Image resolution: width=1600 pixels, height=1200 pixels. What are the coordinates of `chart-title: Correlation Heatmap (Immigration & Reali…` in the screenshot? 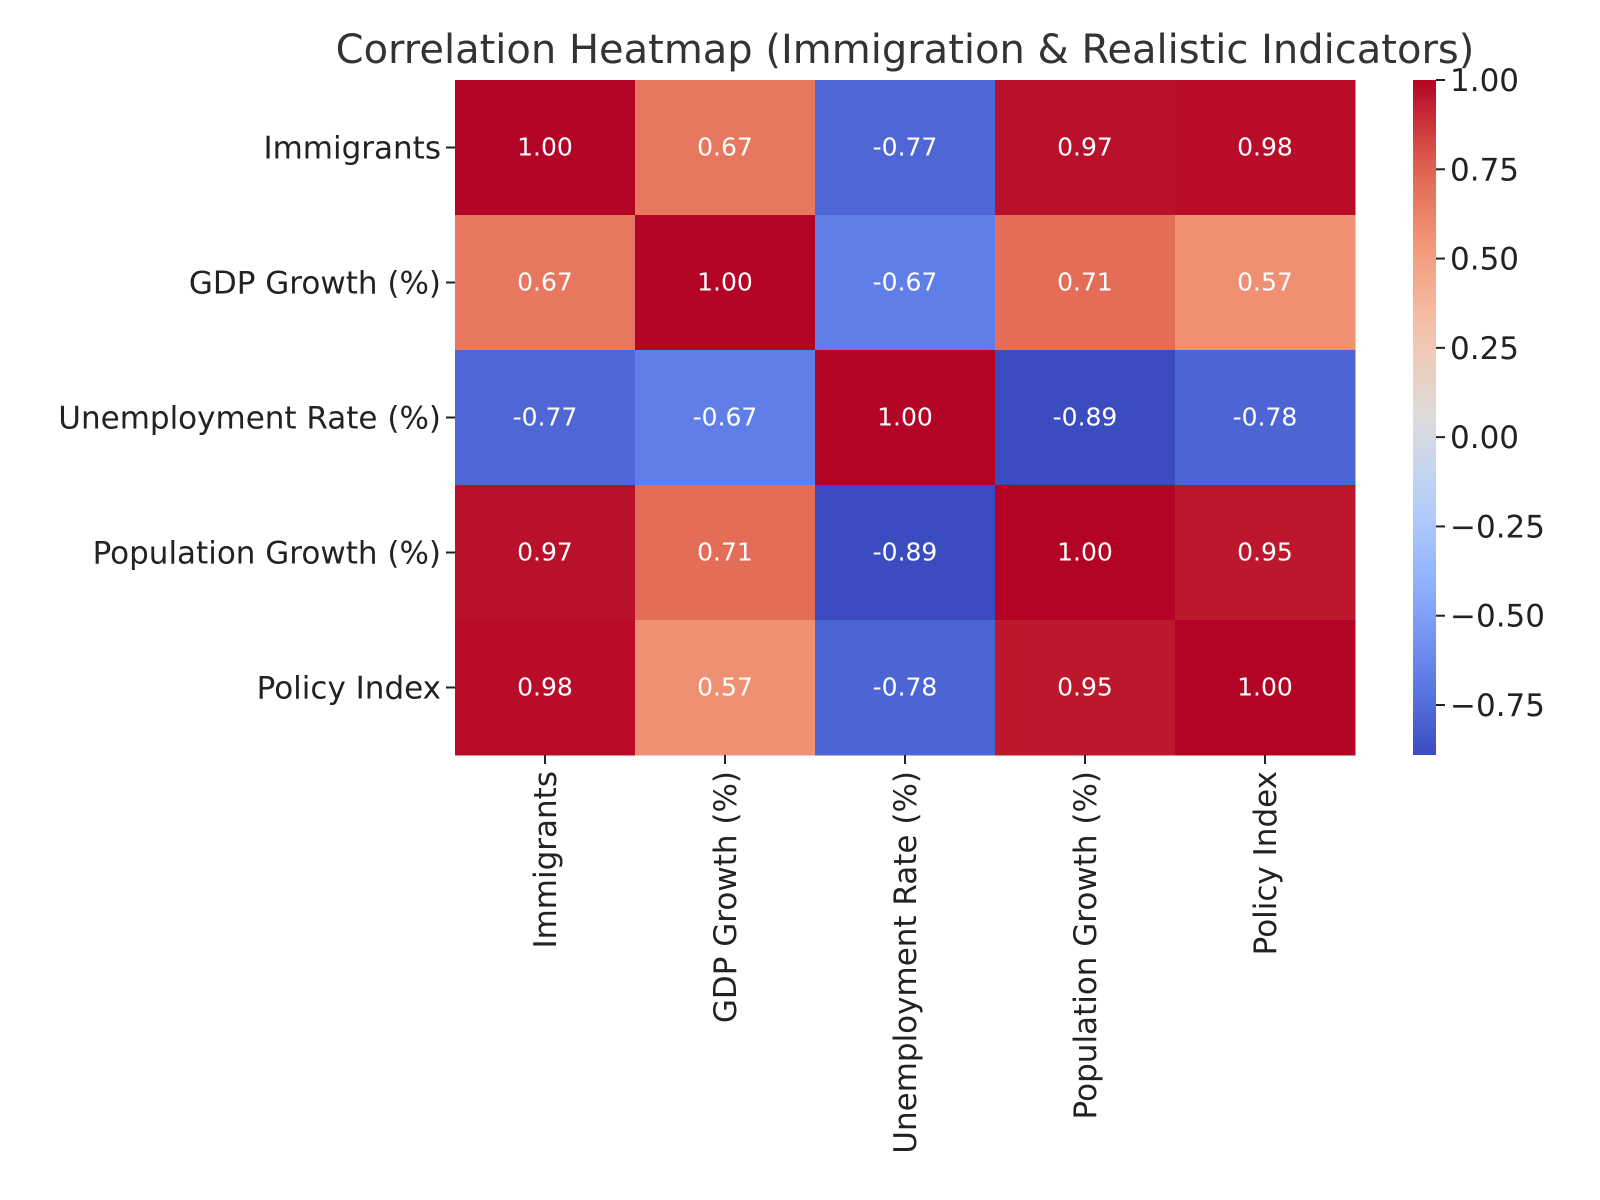 It's located at (905, 50).